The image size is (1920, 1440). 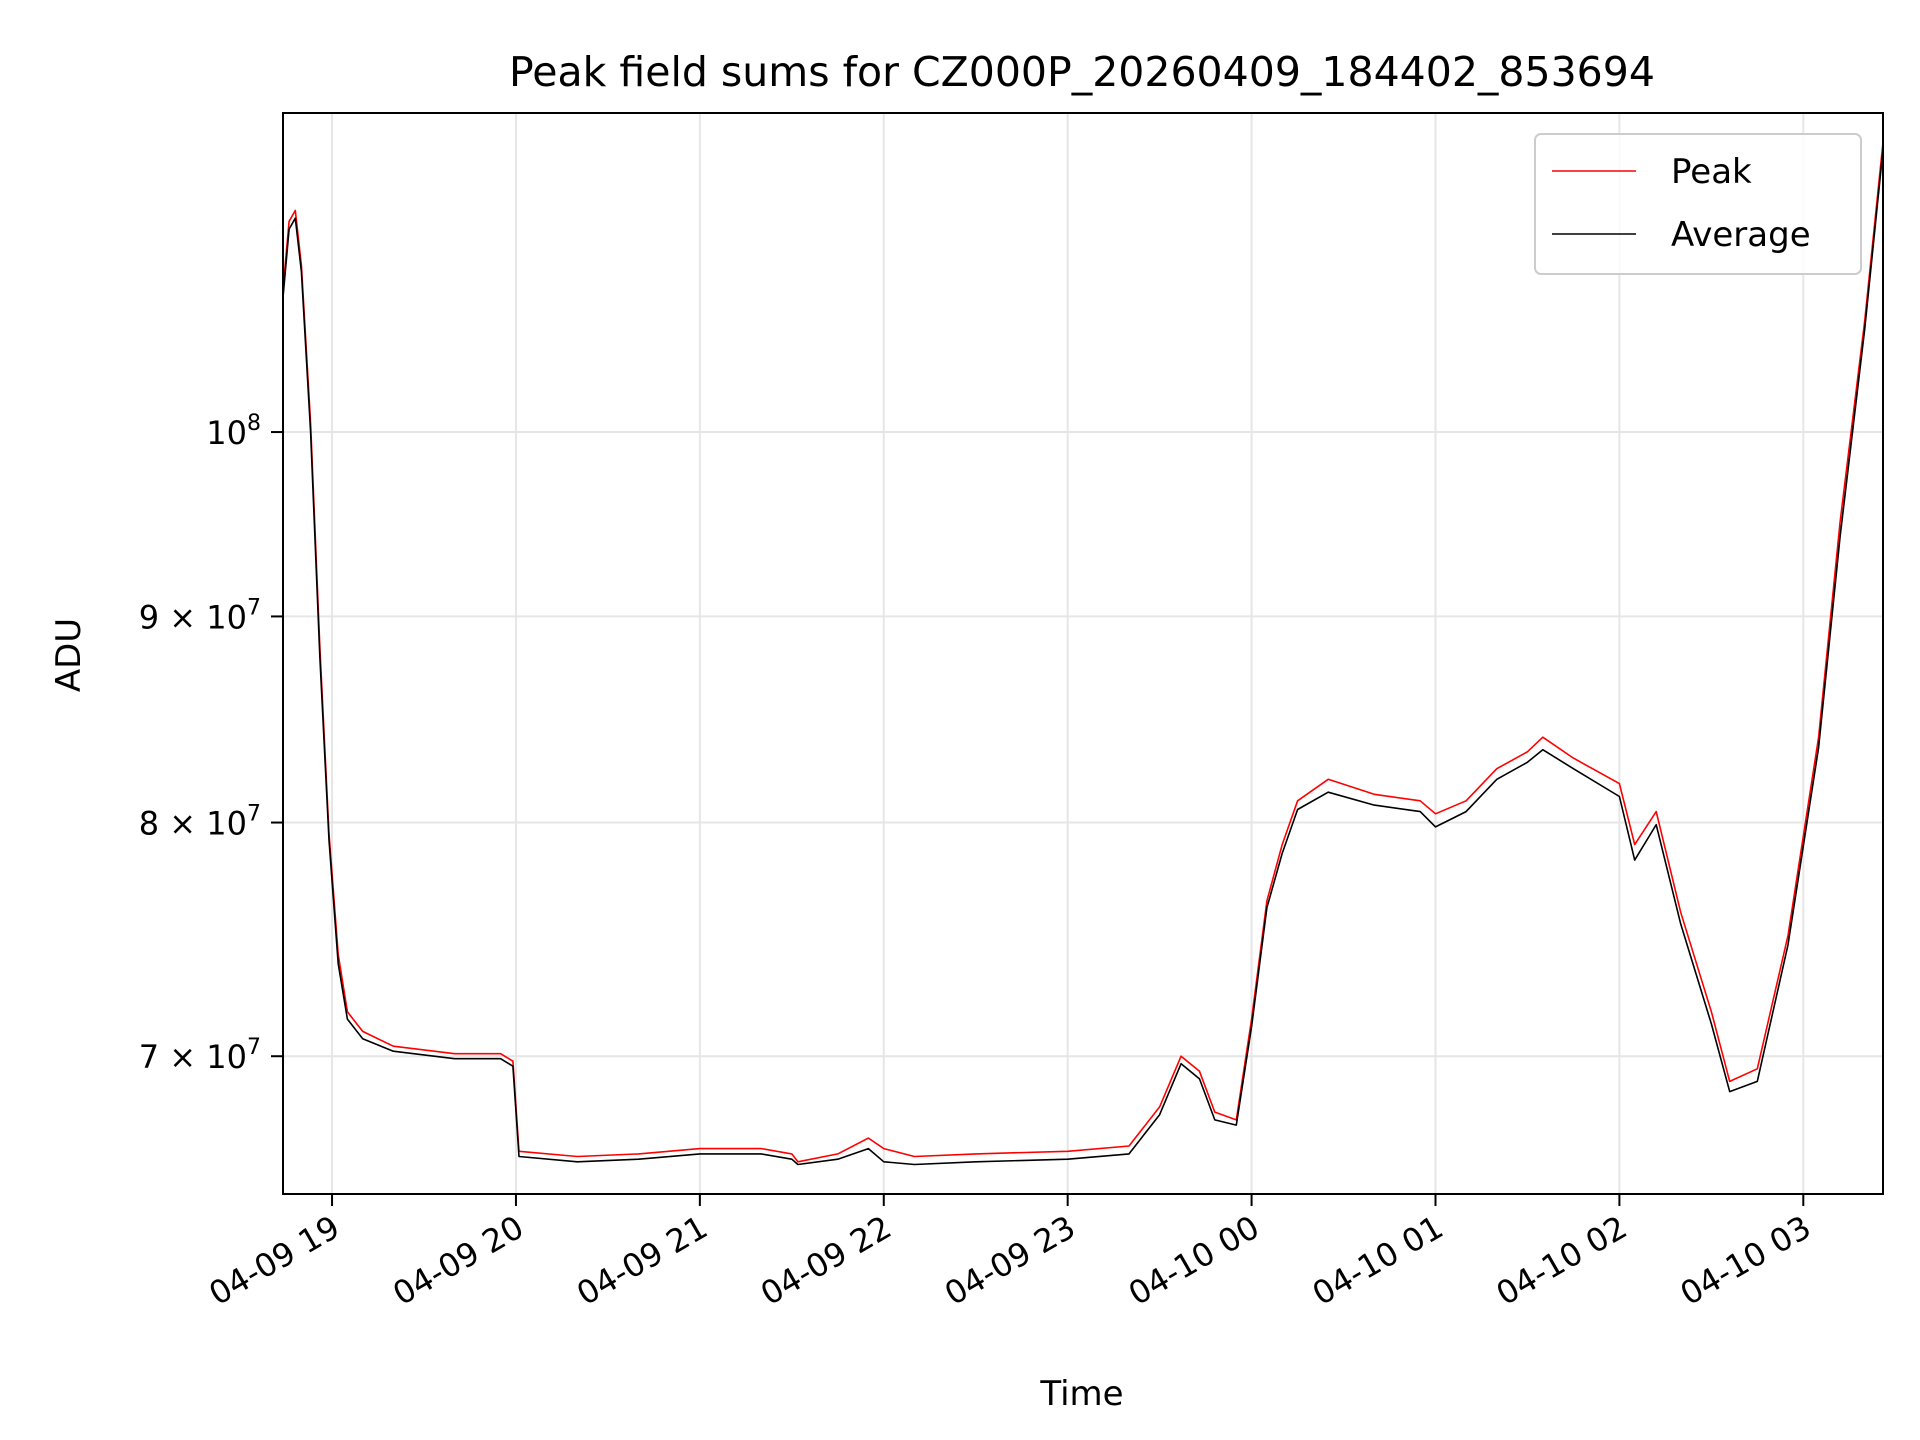 I want to click on y-tick-label: 8 × 107, so click(x=200, y=822).